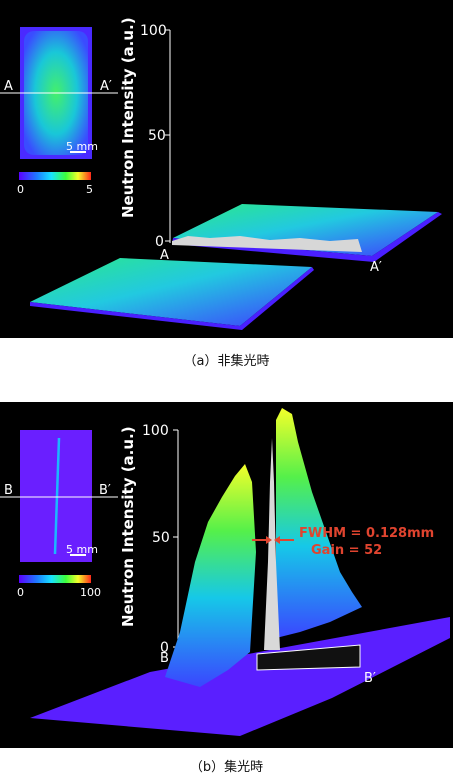 This screenshot has height=776, width=453. I want to click on tick-label-a-0: 0, so click(159, 242).